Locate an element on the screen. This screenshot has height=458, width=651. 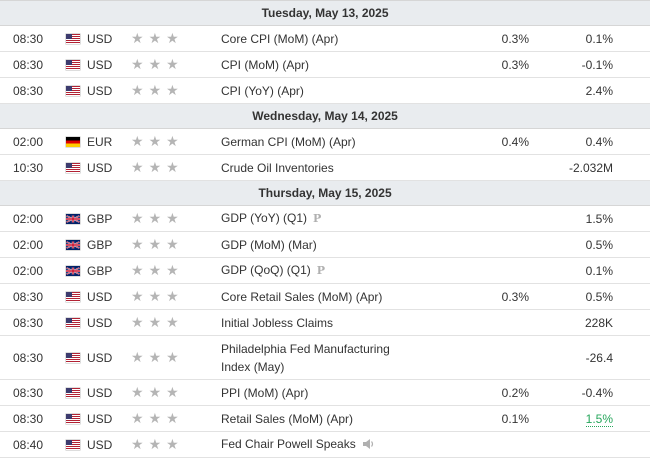
event-name: Retail Sales (MoM) (Apr) is located at coordinates (287, 418).